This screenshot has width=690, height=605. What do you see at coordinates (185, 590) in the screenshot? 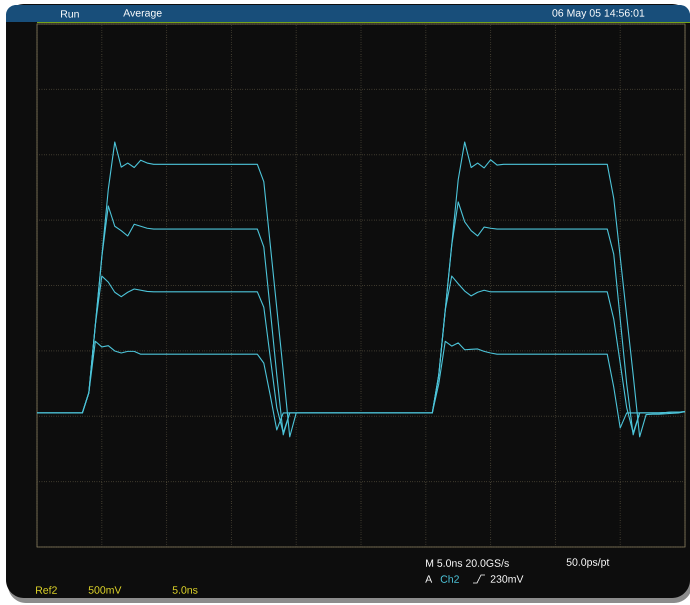
I see `text: 5.0ns` at bounding box center [185, 590].